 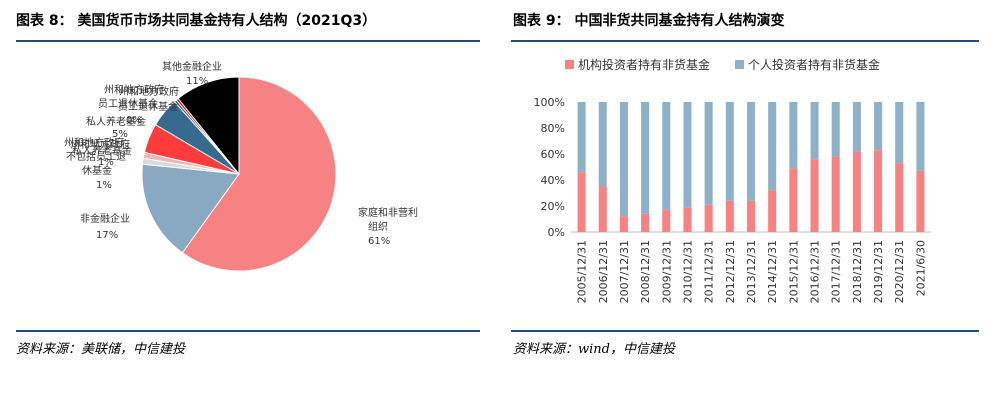 I want to click on x-tick-label: 2007/12/31, so click(x=624, y=271).